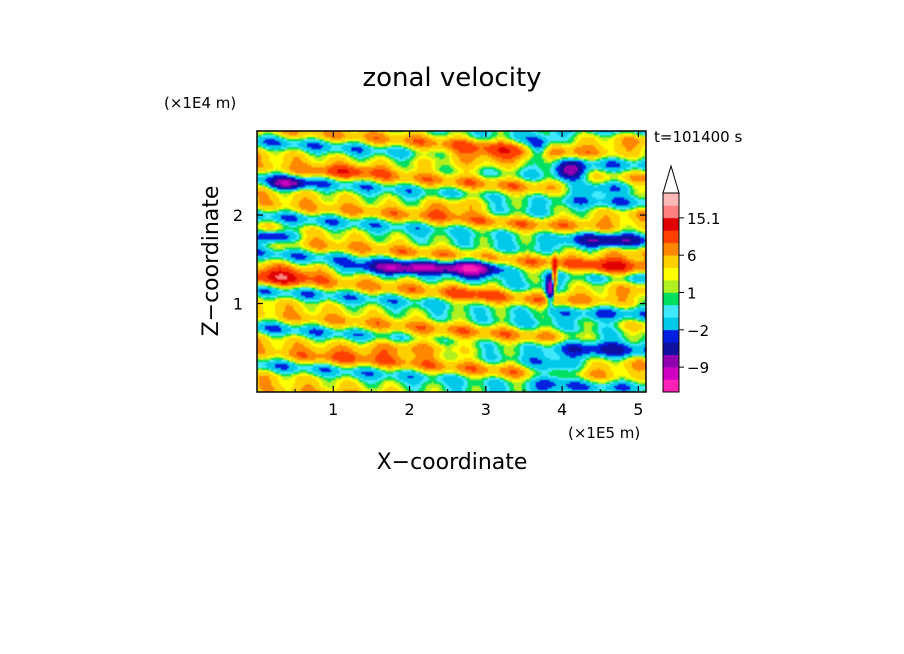  I want to click on x-tick-label: 2, so click(409, 409).